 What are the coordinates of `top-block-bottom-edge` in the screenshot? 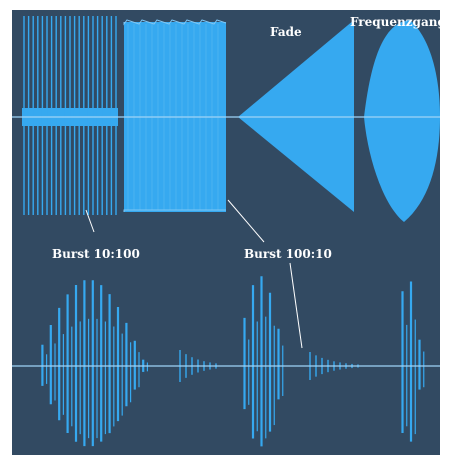 It's located at (174, 210).